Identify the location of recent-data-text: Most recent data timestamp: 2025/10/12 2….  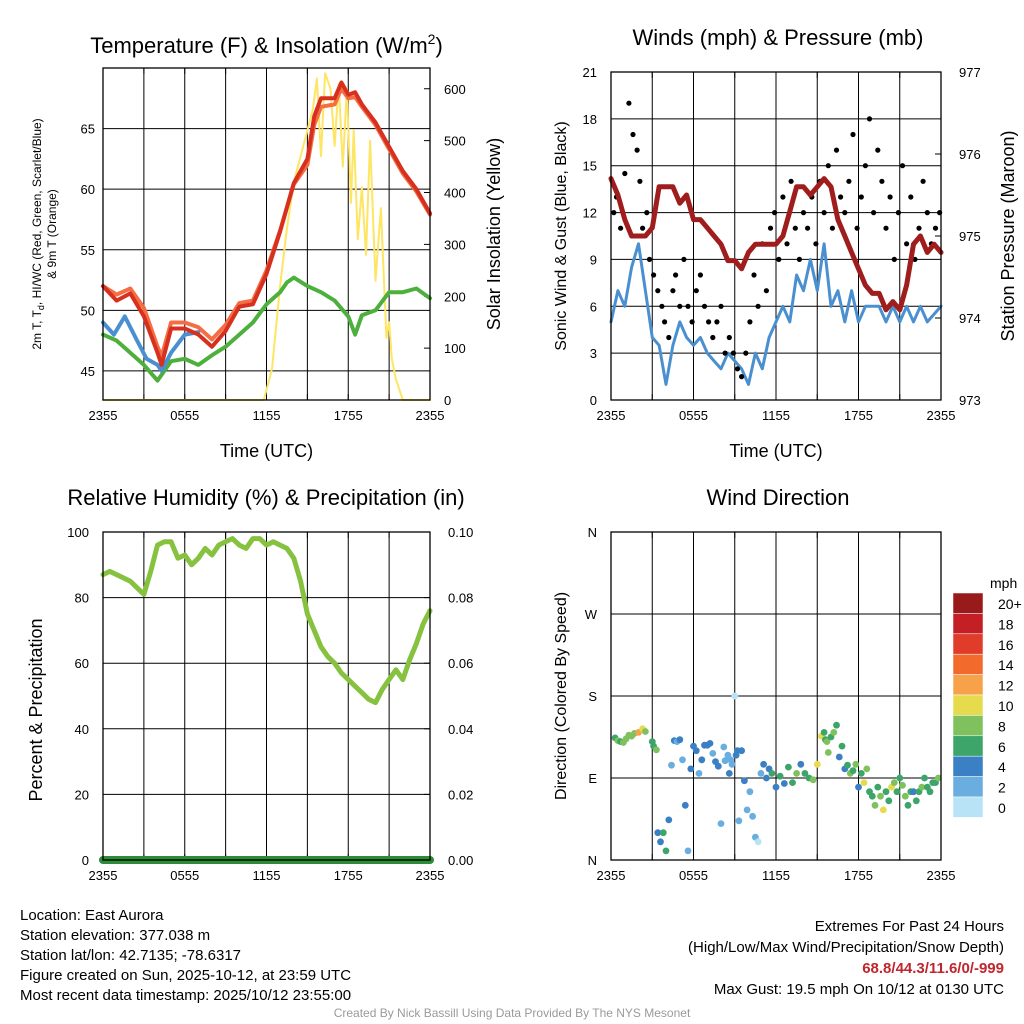
(186, 995).